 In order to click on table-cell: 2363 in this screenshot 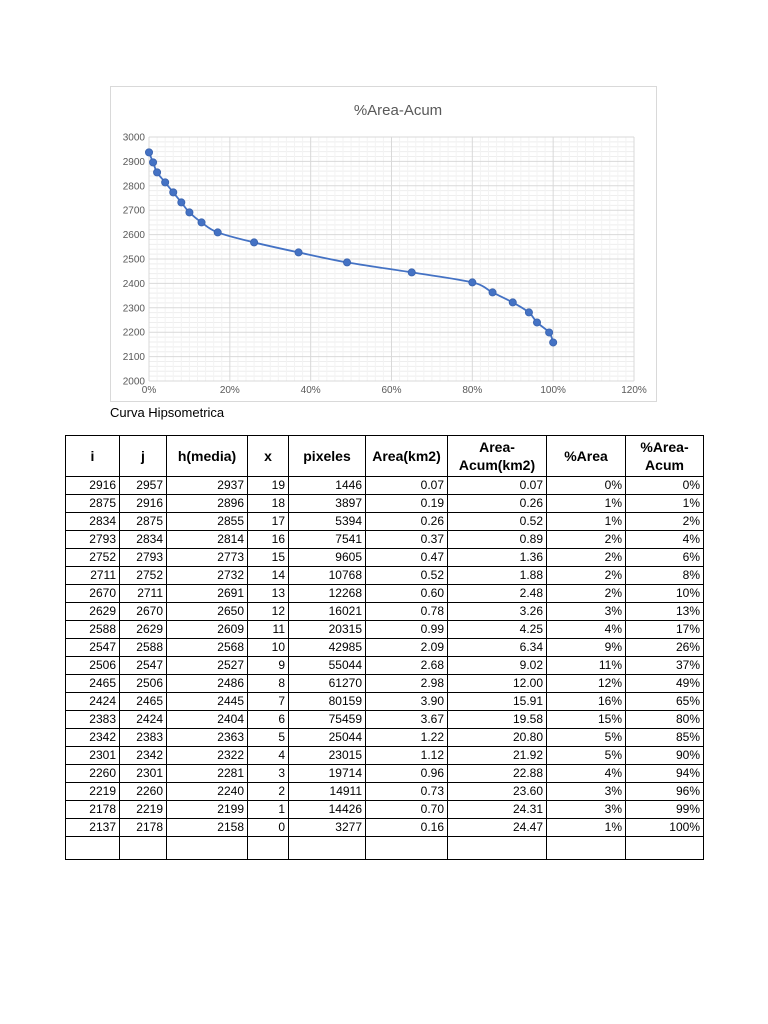, I will do `click(207, 737)`.